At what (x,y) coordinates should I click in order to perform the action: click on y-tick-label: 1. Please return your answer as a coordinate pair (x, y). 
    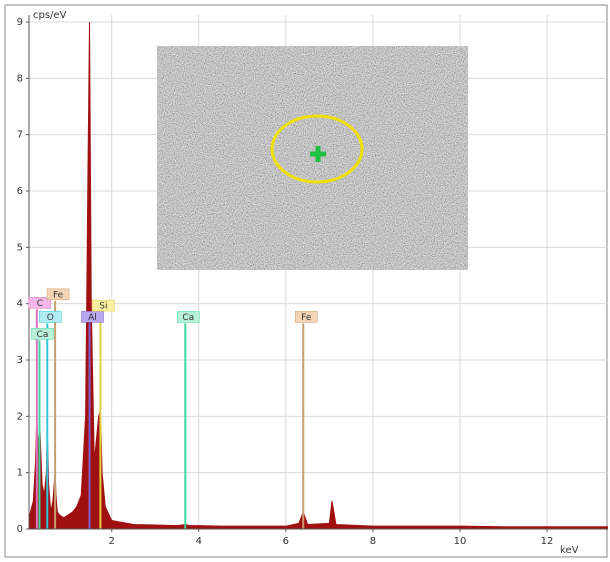
    Looking at the image, I should click on (20, 473).